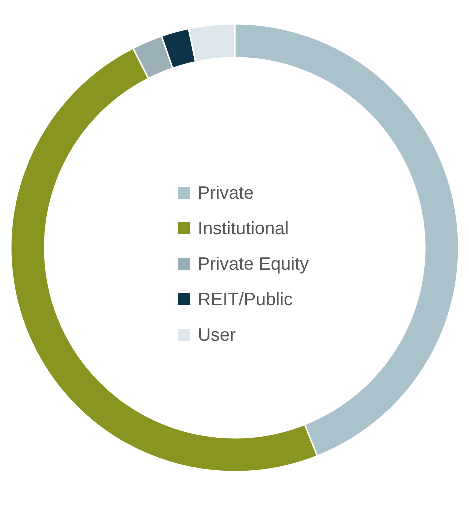 The width and height of the screenshot is (469, 527). I want to click on legend-label: Private, so click(226, 193).